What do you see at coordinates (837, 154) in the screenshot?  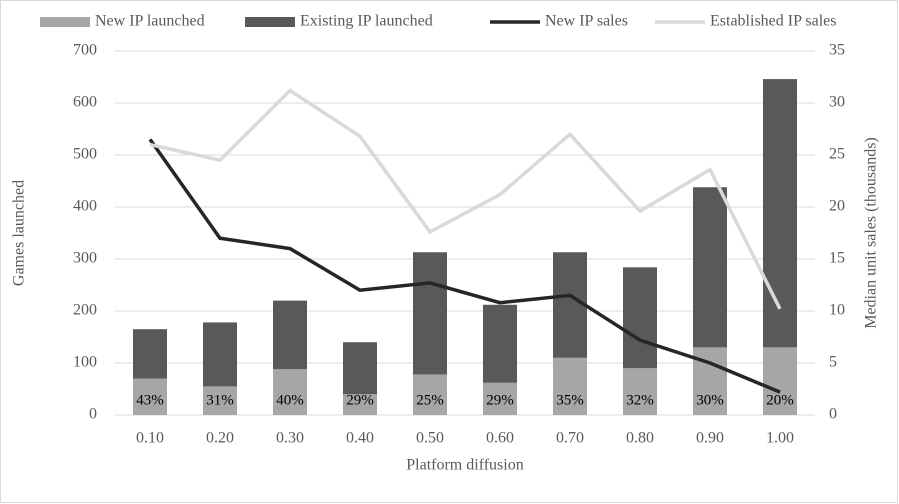 I see `y2-tick-label: 25` at bounding box center [837, 154].